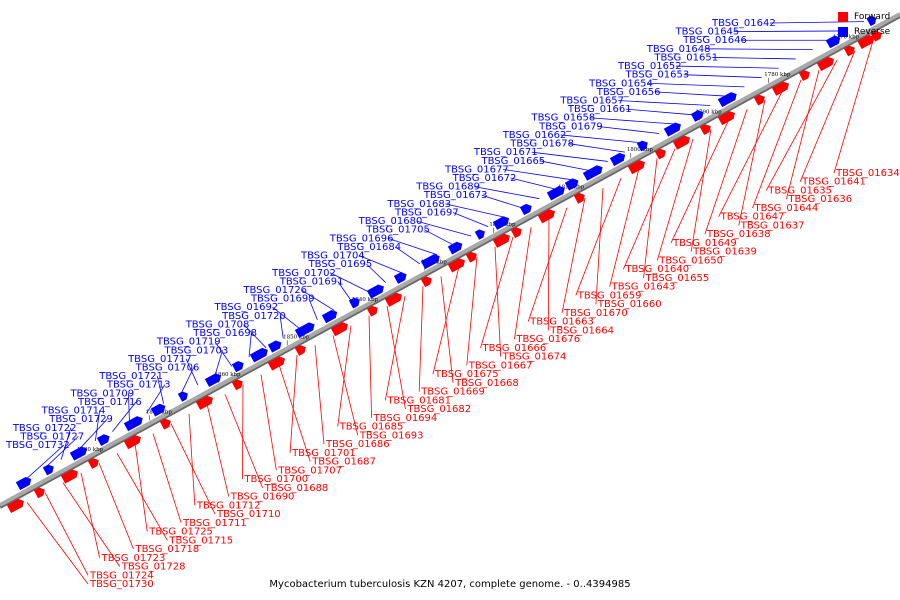  What do you see at coordinates (777, 75) in the screenshot?
I see `tick-label: 1780 kbp` at bounding box center [777, 75].